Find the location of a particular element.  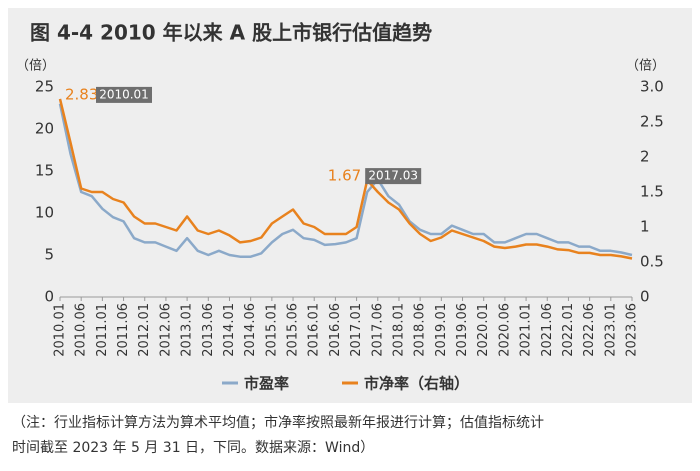

y-tick-label: 25 is located at coordinates (44, 87).